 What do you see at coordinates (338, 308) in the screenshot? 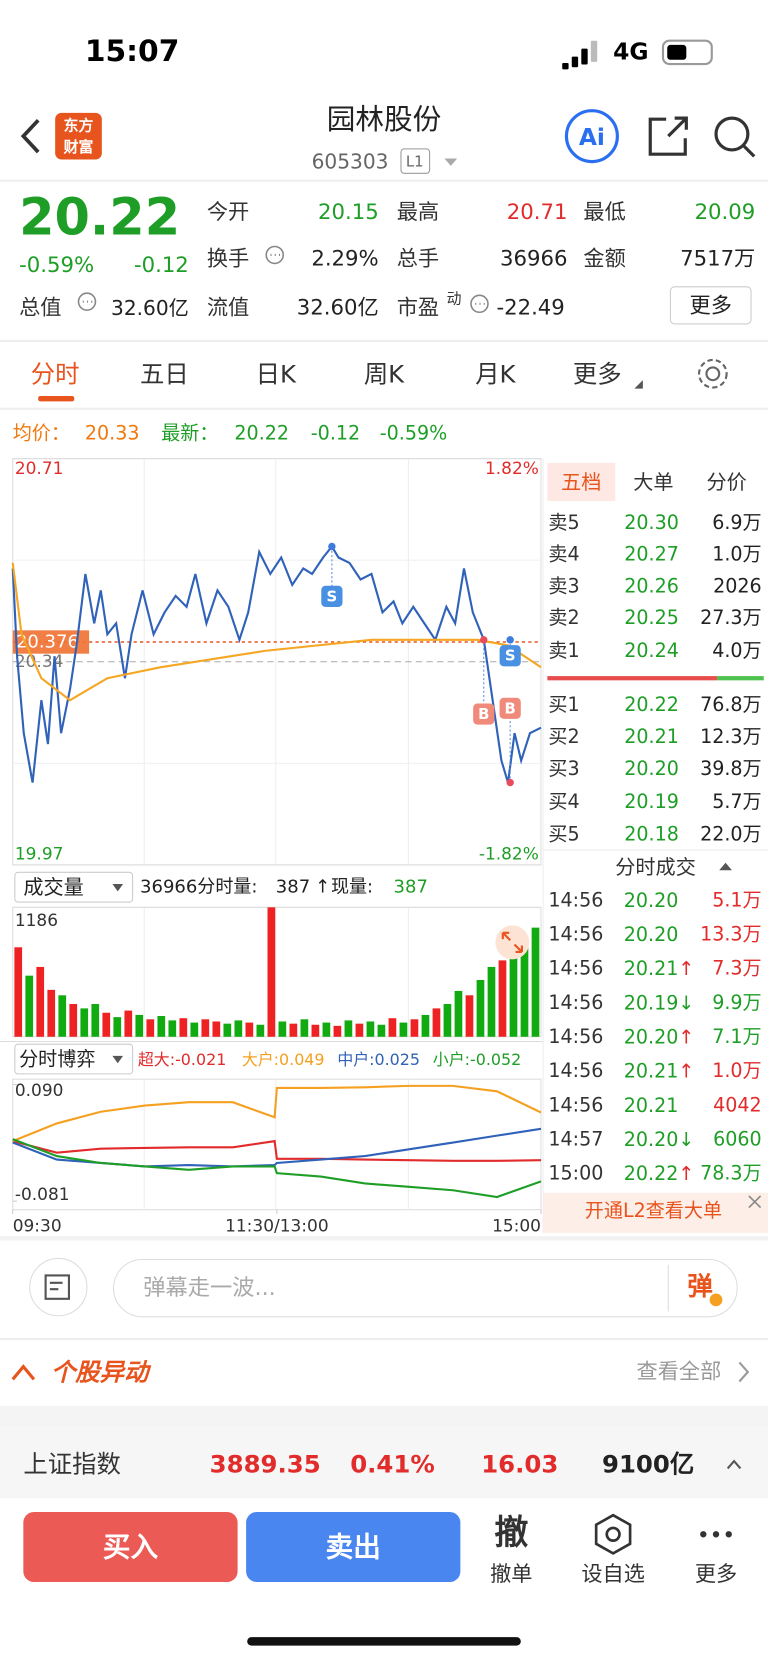
I see `field-value: 32.60亿` at bounding box center [338, 308].